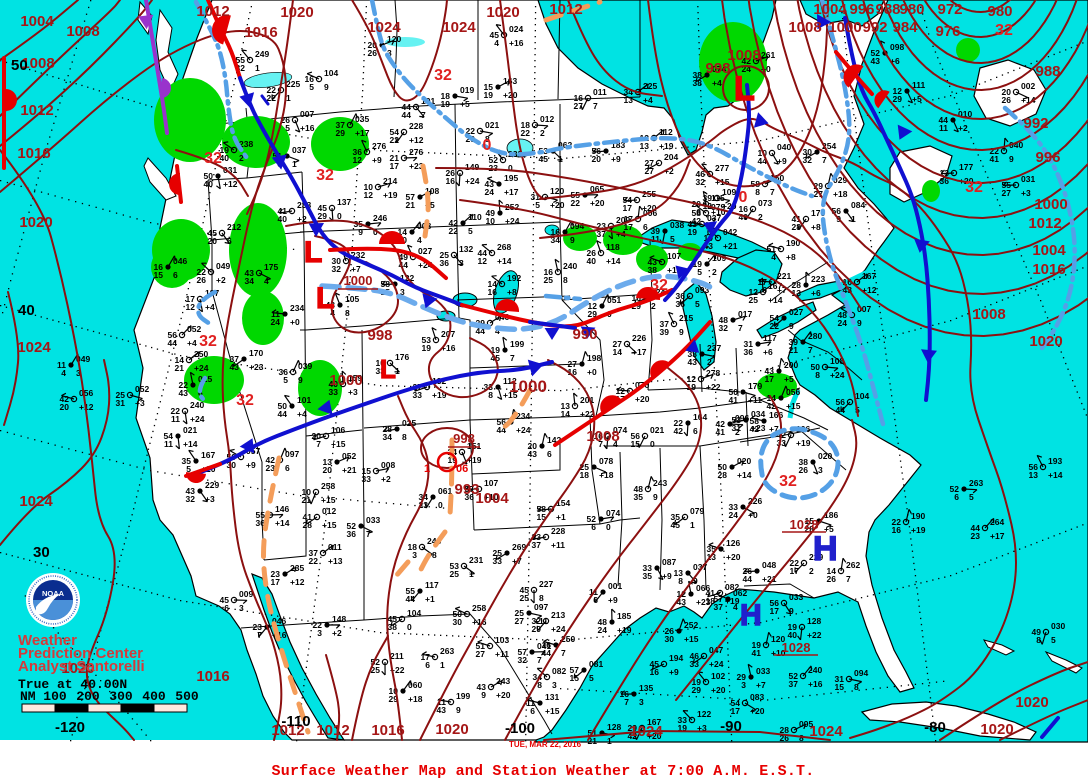  Describe the element at coordinates (502, 640) in the screenshot. I see `svg-text: 103` at that location.